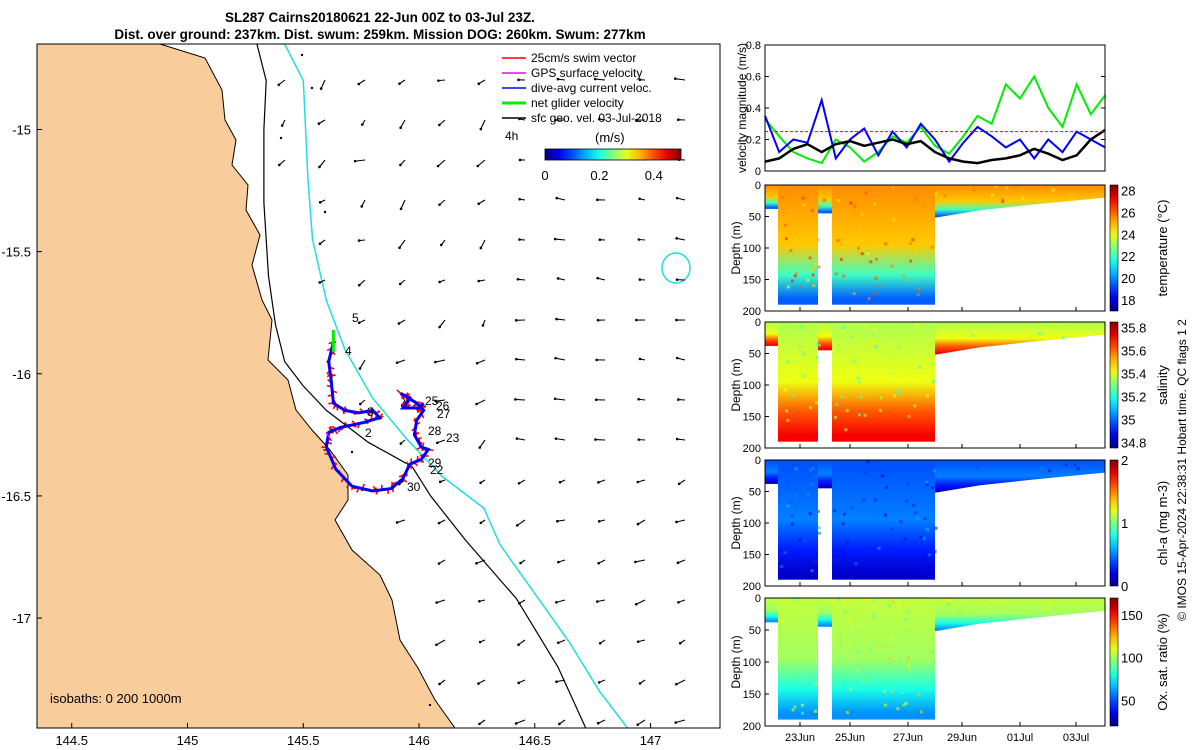 The image size is (1200, 750). Describe the element at coordinates (1124, 460) in the screenshot. I see `colorbar-tick-label: 2` at that location.